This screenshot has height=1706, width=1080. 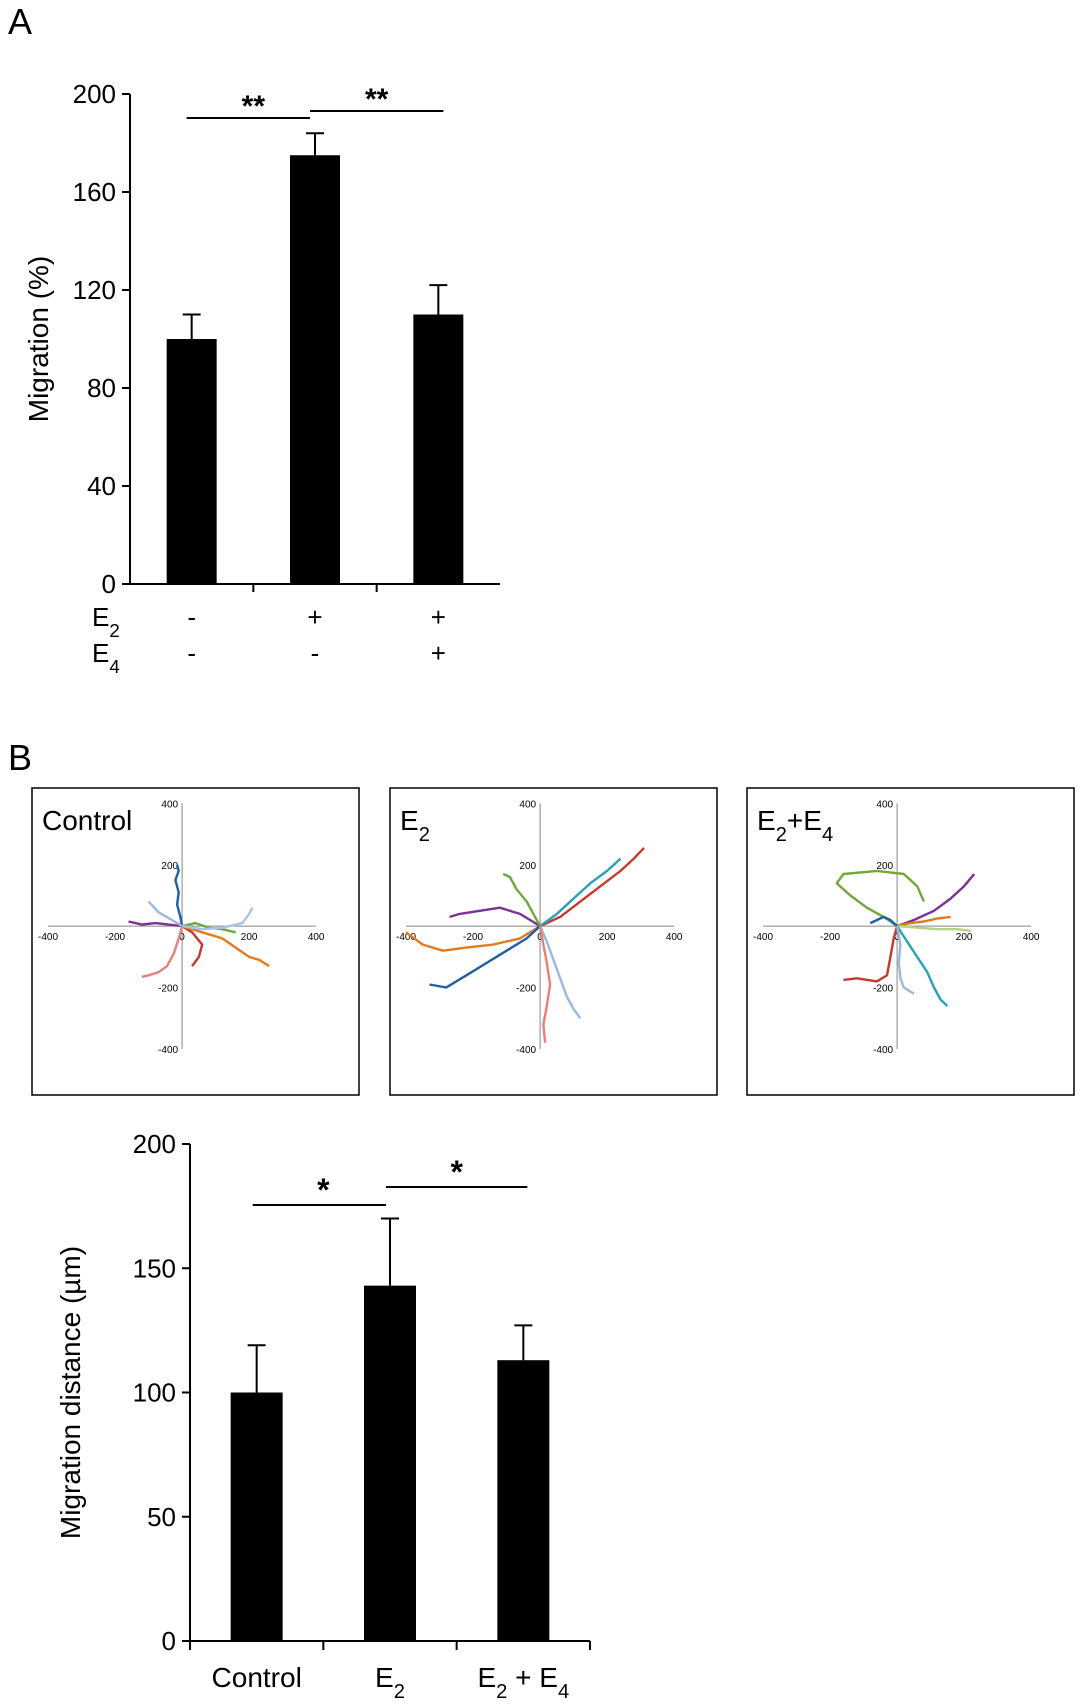 What do you see at coordinates (563, 1692) in the screenshot?
I see `category-part: 4` at bounding box center [563, 1692].